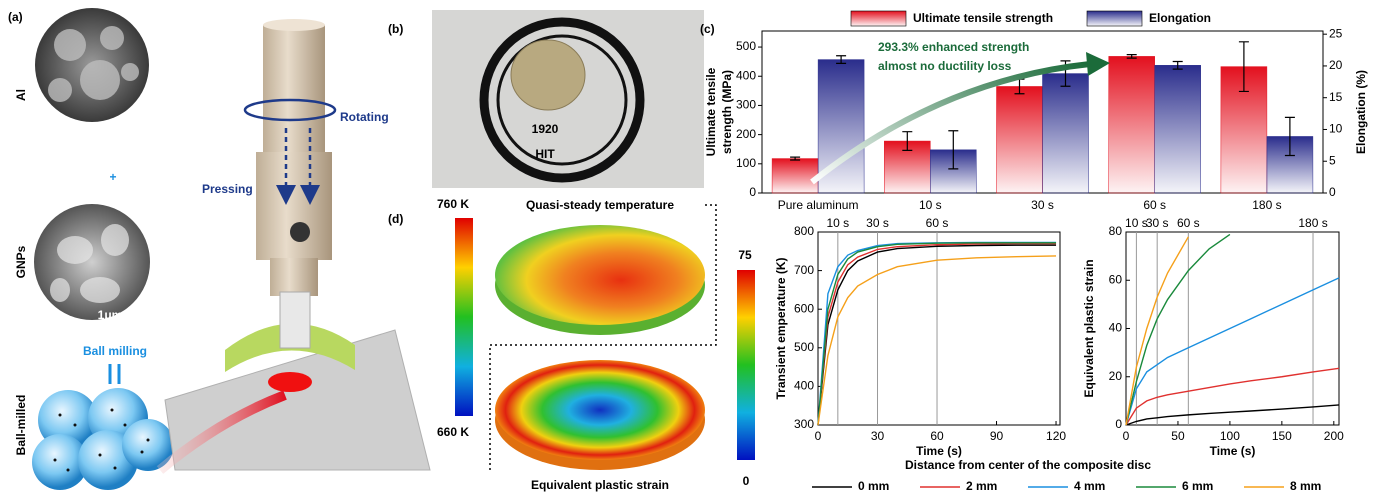  Describe the element at coordinates (1056, 436) in the screenshot. I see `x-tick-label: 120` at that location.